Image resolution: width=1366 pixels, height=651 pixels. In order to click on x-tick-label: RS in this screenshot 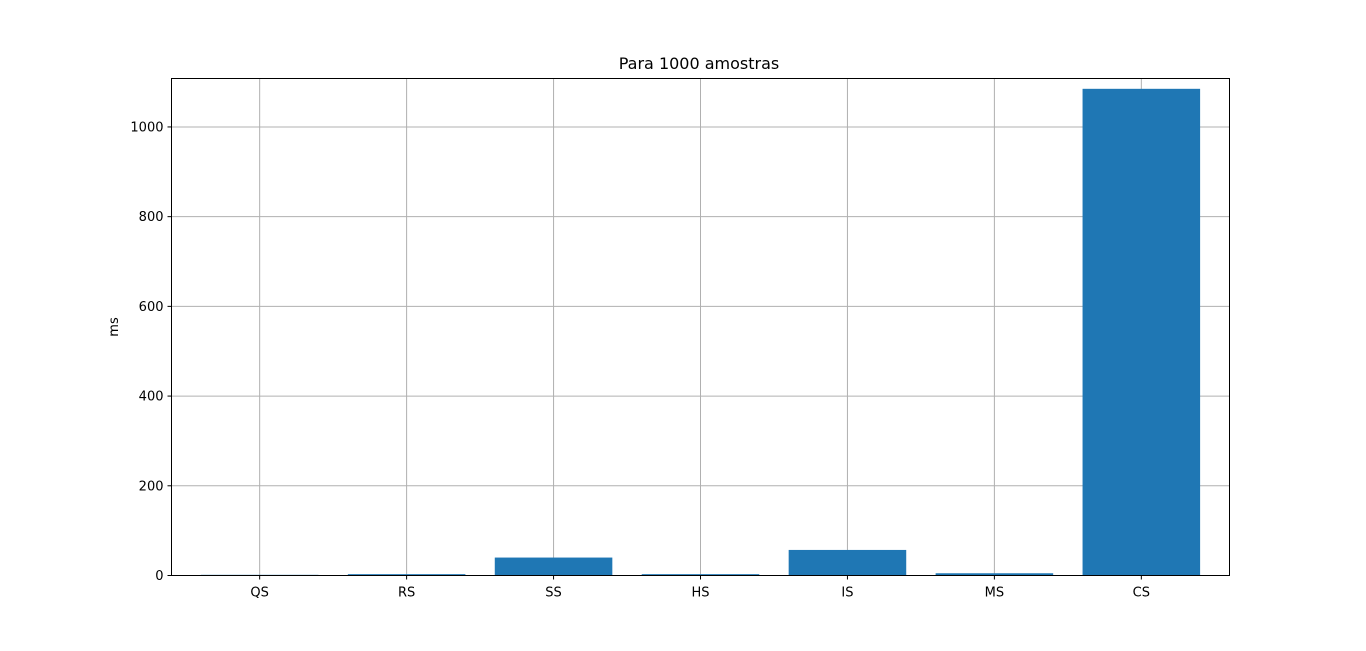, I will do `click(406, 593)`.